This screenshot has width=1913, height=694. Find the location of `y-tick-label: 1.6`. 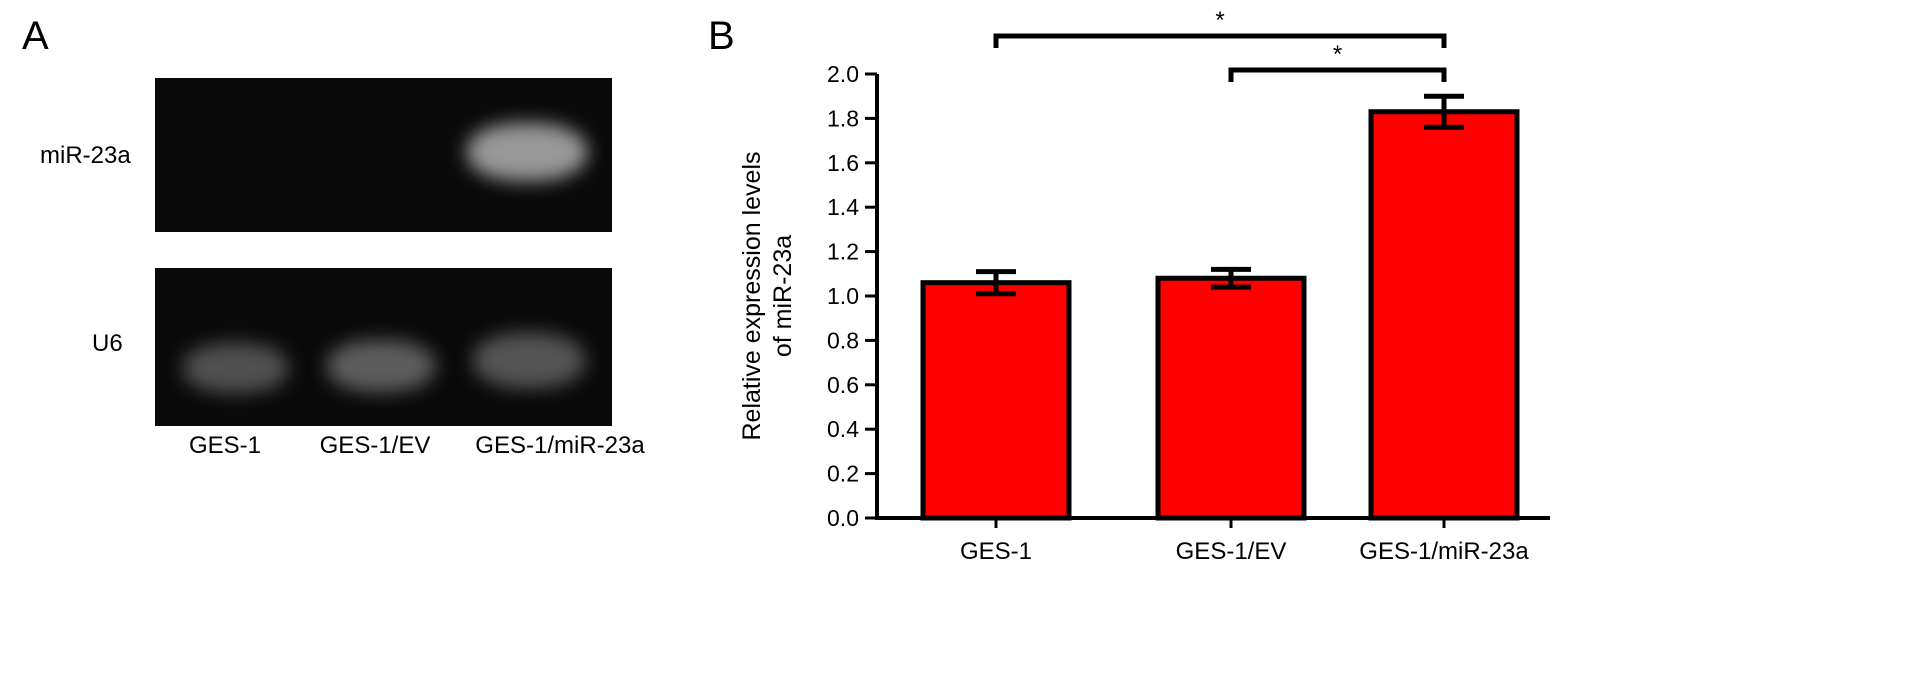

y-tick-label: 1.6 is located at coordinates (843, 163).